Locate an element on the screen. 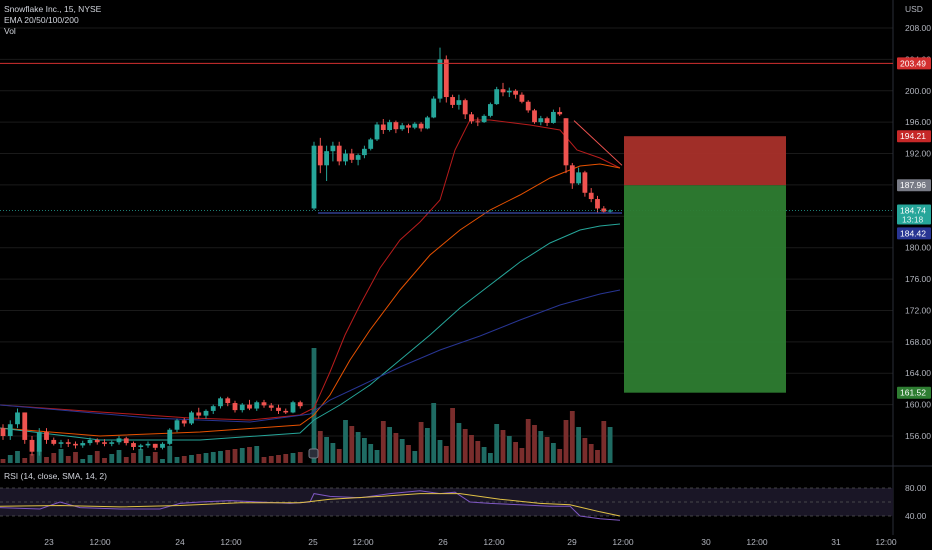  price-tick-label: 156.00 is located at coordinates (918, 436).